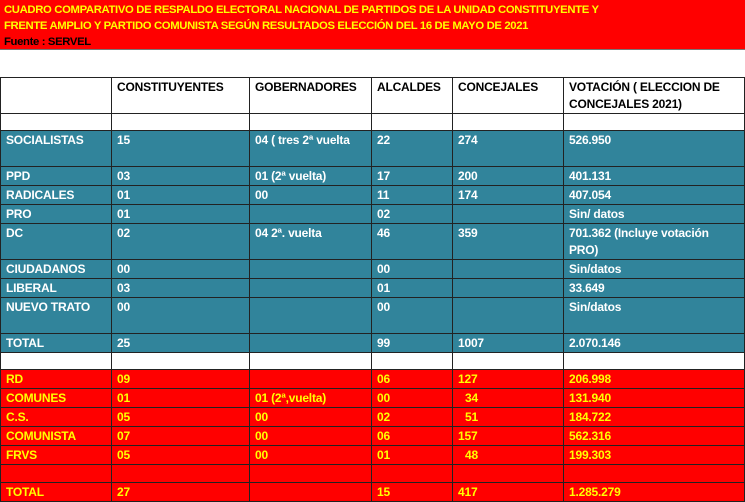 This screenshot has height=502, width=745. What do you see at coordinates (412, 176) in the screenshot?
I see `cell-alcaldes: 17` at bounding box center [412, 176].